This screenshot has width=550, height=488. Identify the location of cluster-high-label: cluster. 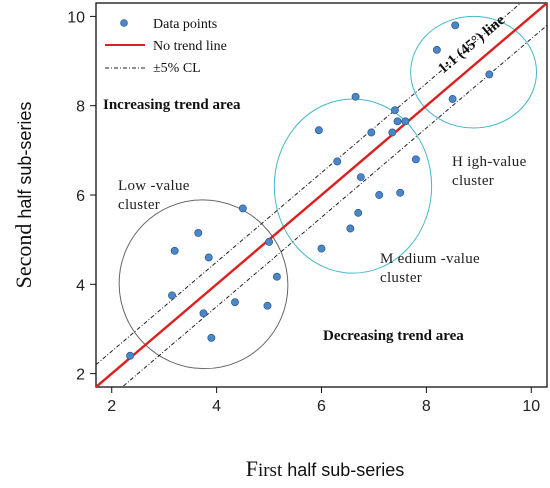
(473, 181).